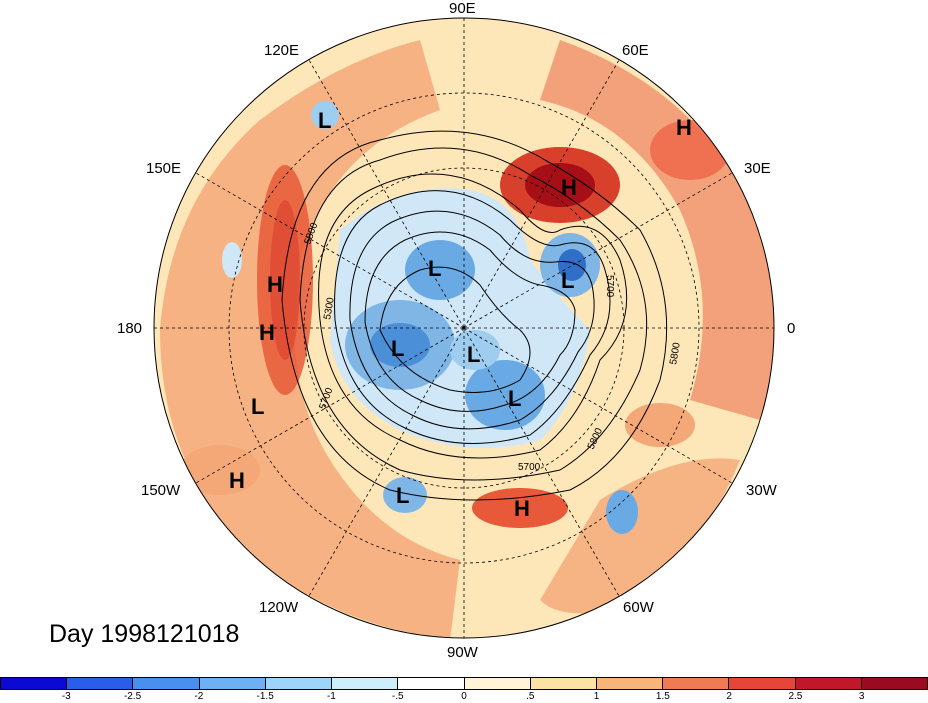 This screenshot has height=703, width=928. What do you see at coordinates (164, 168) in the screenshot?
I see `lon-label-150e: 150E` at bounding box center [164, 168].